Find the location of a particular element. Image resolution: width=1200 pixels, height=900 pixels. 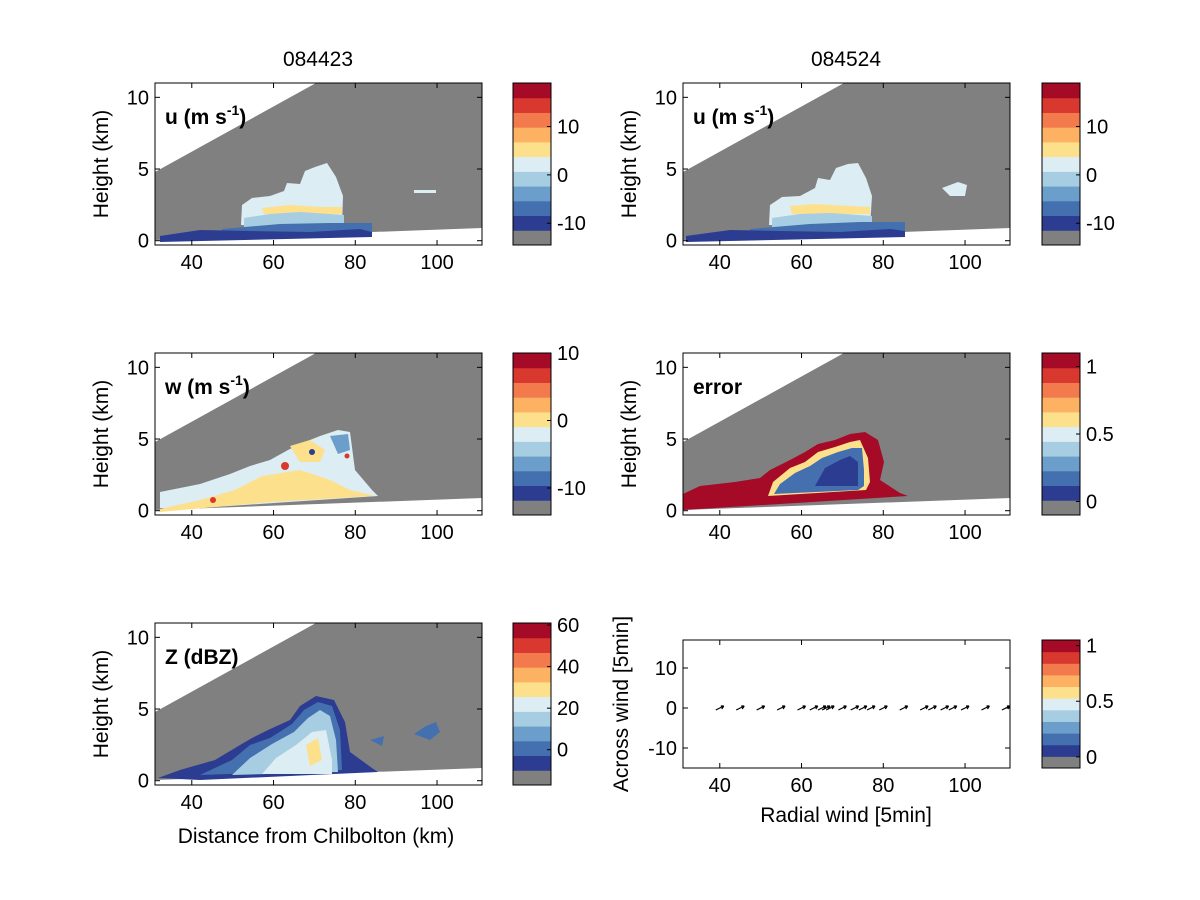

x-axis-label: Radial wind [5min] is located at coordinates (846, 815).